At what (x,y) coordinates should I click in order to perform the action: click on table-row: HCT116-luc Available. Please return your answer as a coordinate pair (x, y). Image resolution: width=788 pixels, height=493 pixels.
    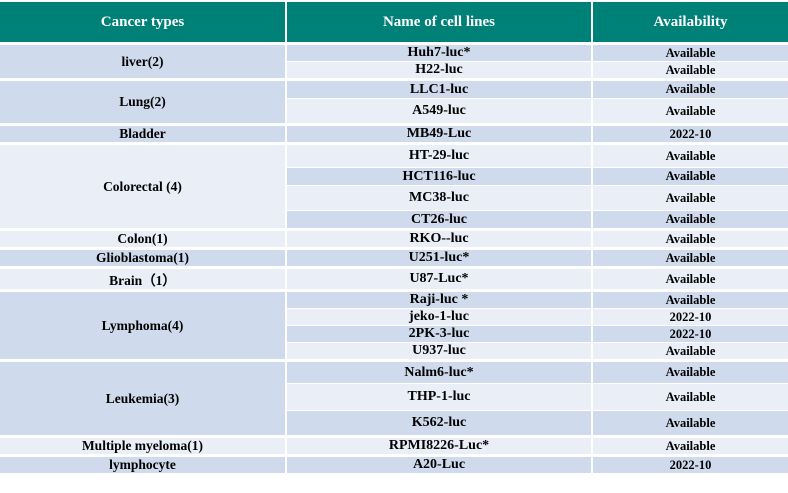
    Looking at the image, I should click on (394, 176).